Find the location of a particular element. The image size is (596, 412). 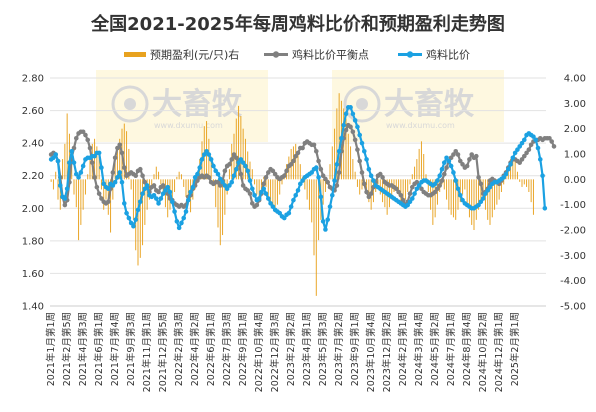

watermark-left-logo is located at coordinates (130, 104).